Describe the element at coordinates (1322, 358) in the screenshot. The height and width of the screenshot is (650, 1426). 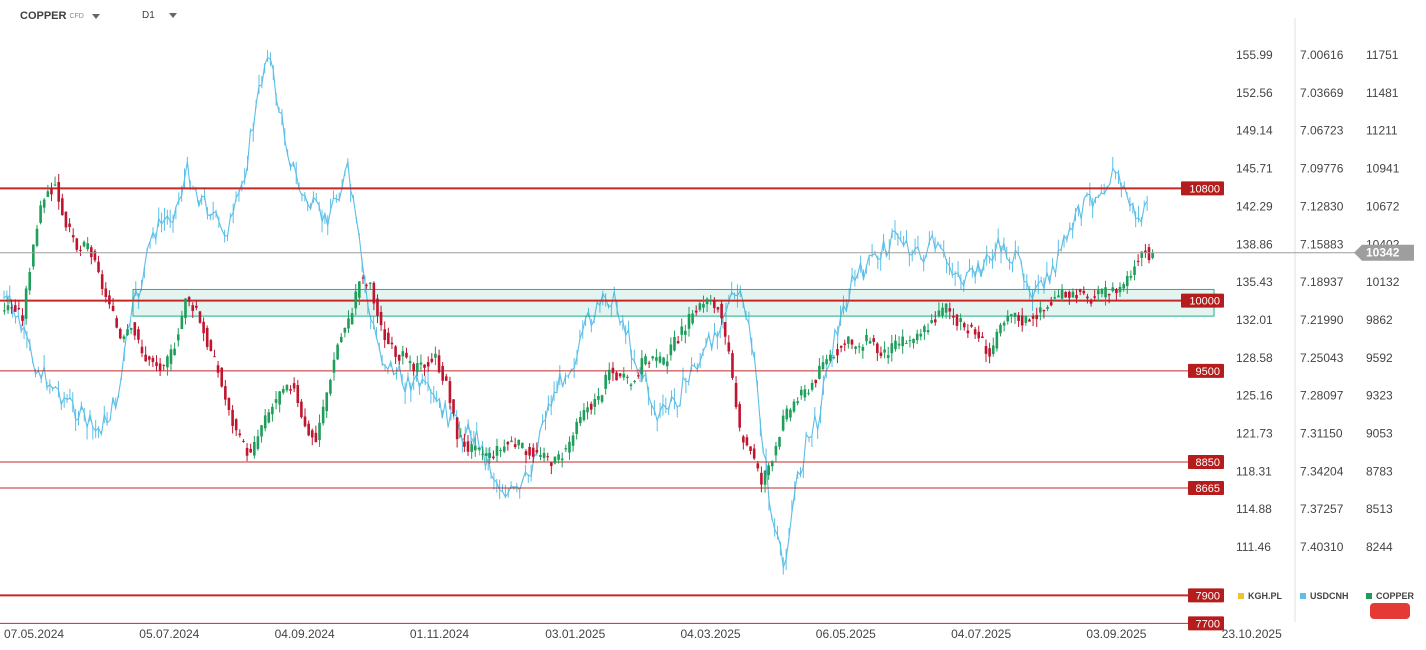
I see `axis-tick-label-usdcnh: 7.25043` at that location.